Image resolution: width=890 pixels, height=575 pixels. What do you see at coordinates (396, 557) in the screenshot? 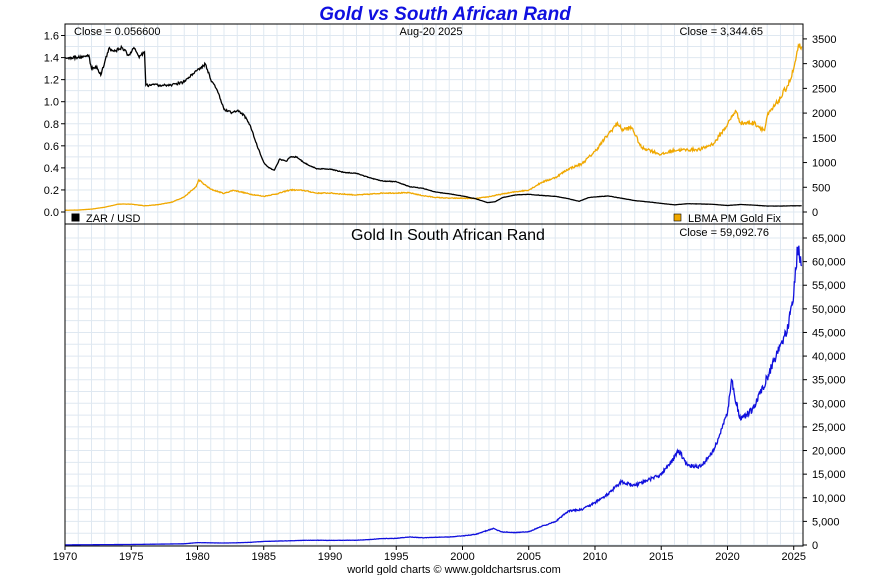
I see `tick-label: 1995` at bounding box center [396, 557].